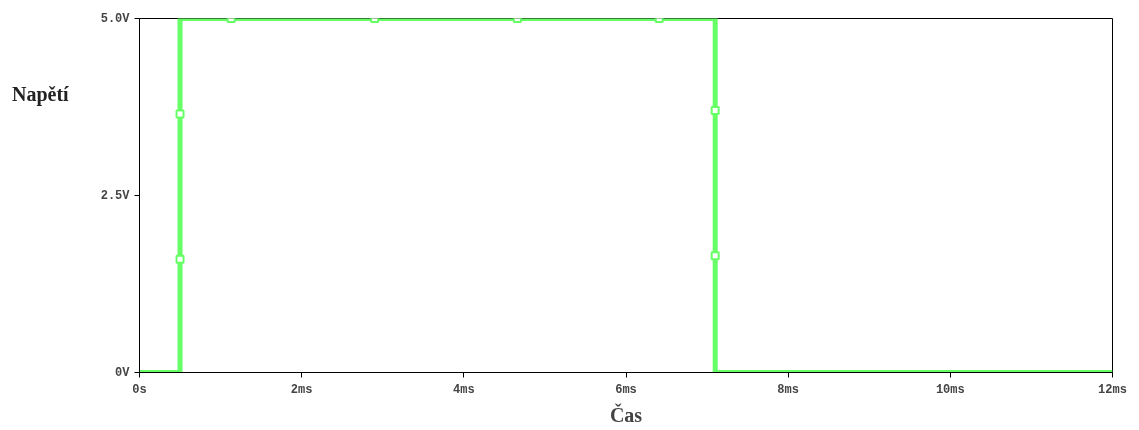 Image resolution: width=1139 pixels, height=430 pixels. What do you see at coordinates (115, 195) in the screenshot?
I see `y-tick-label: 2.5V` at bounding box center [115, 195].